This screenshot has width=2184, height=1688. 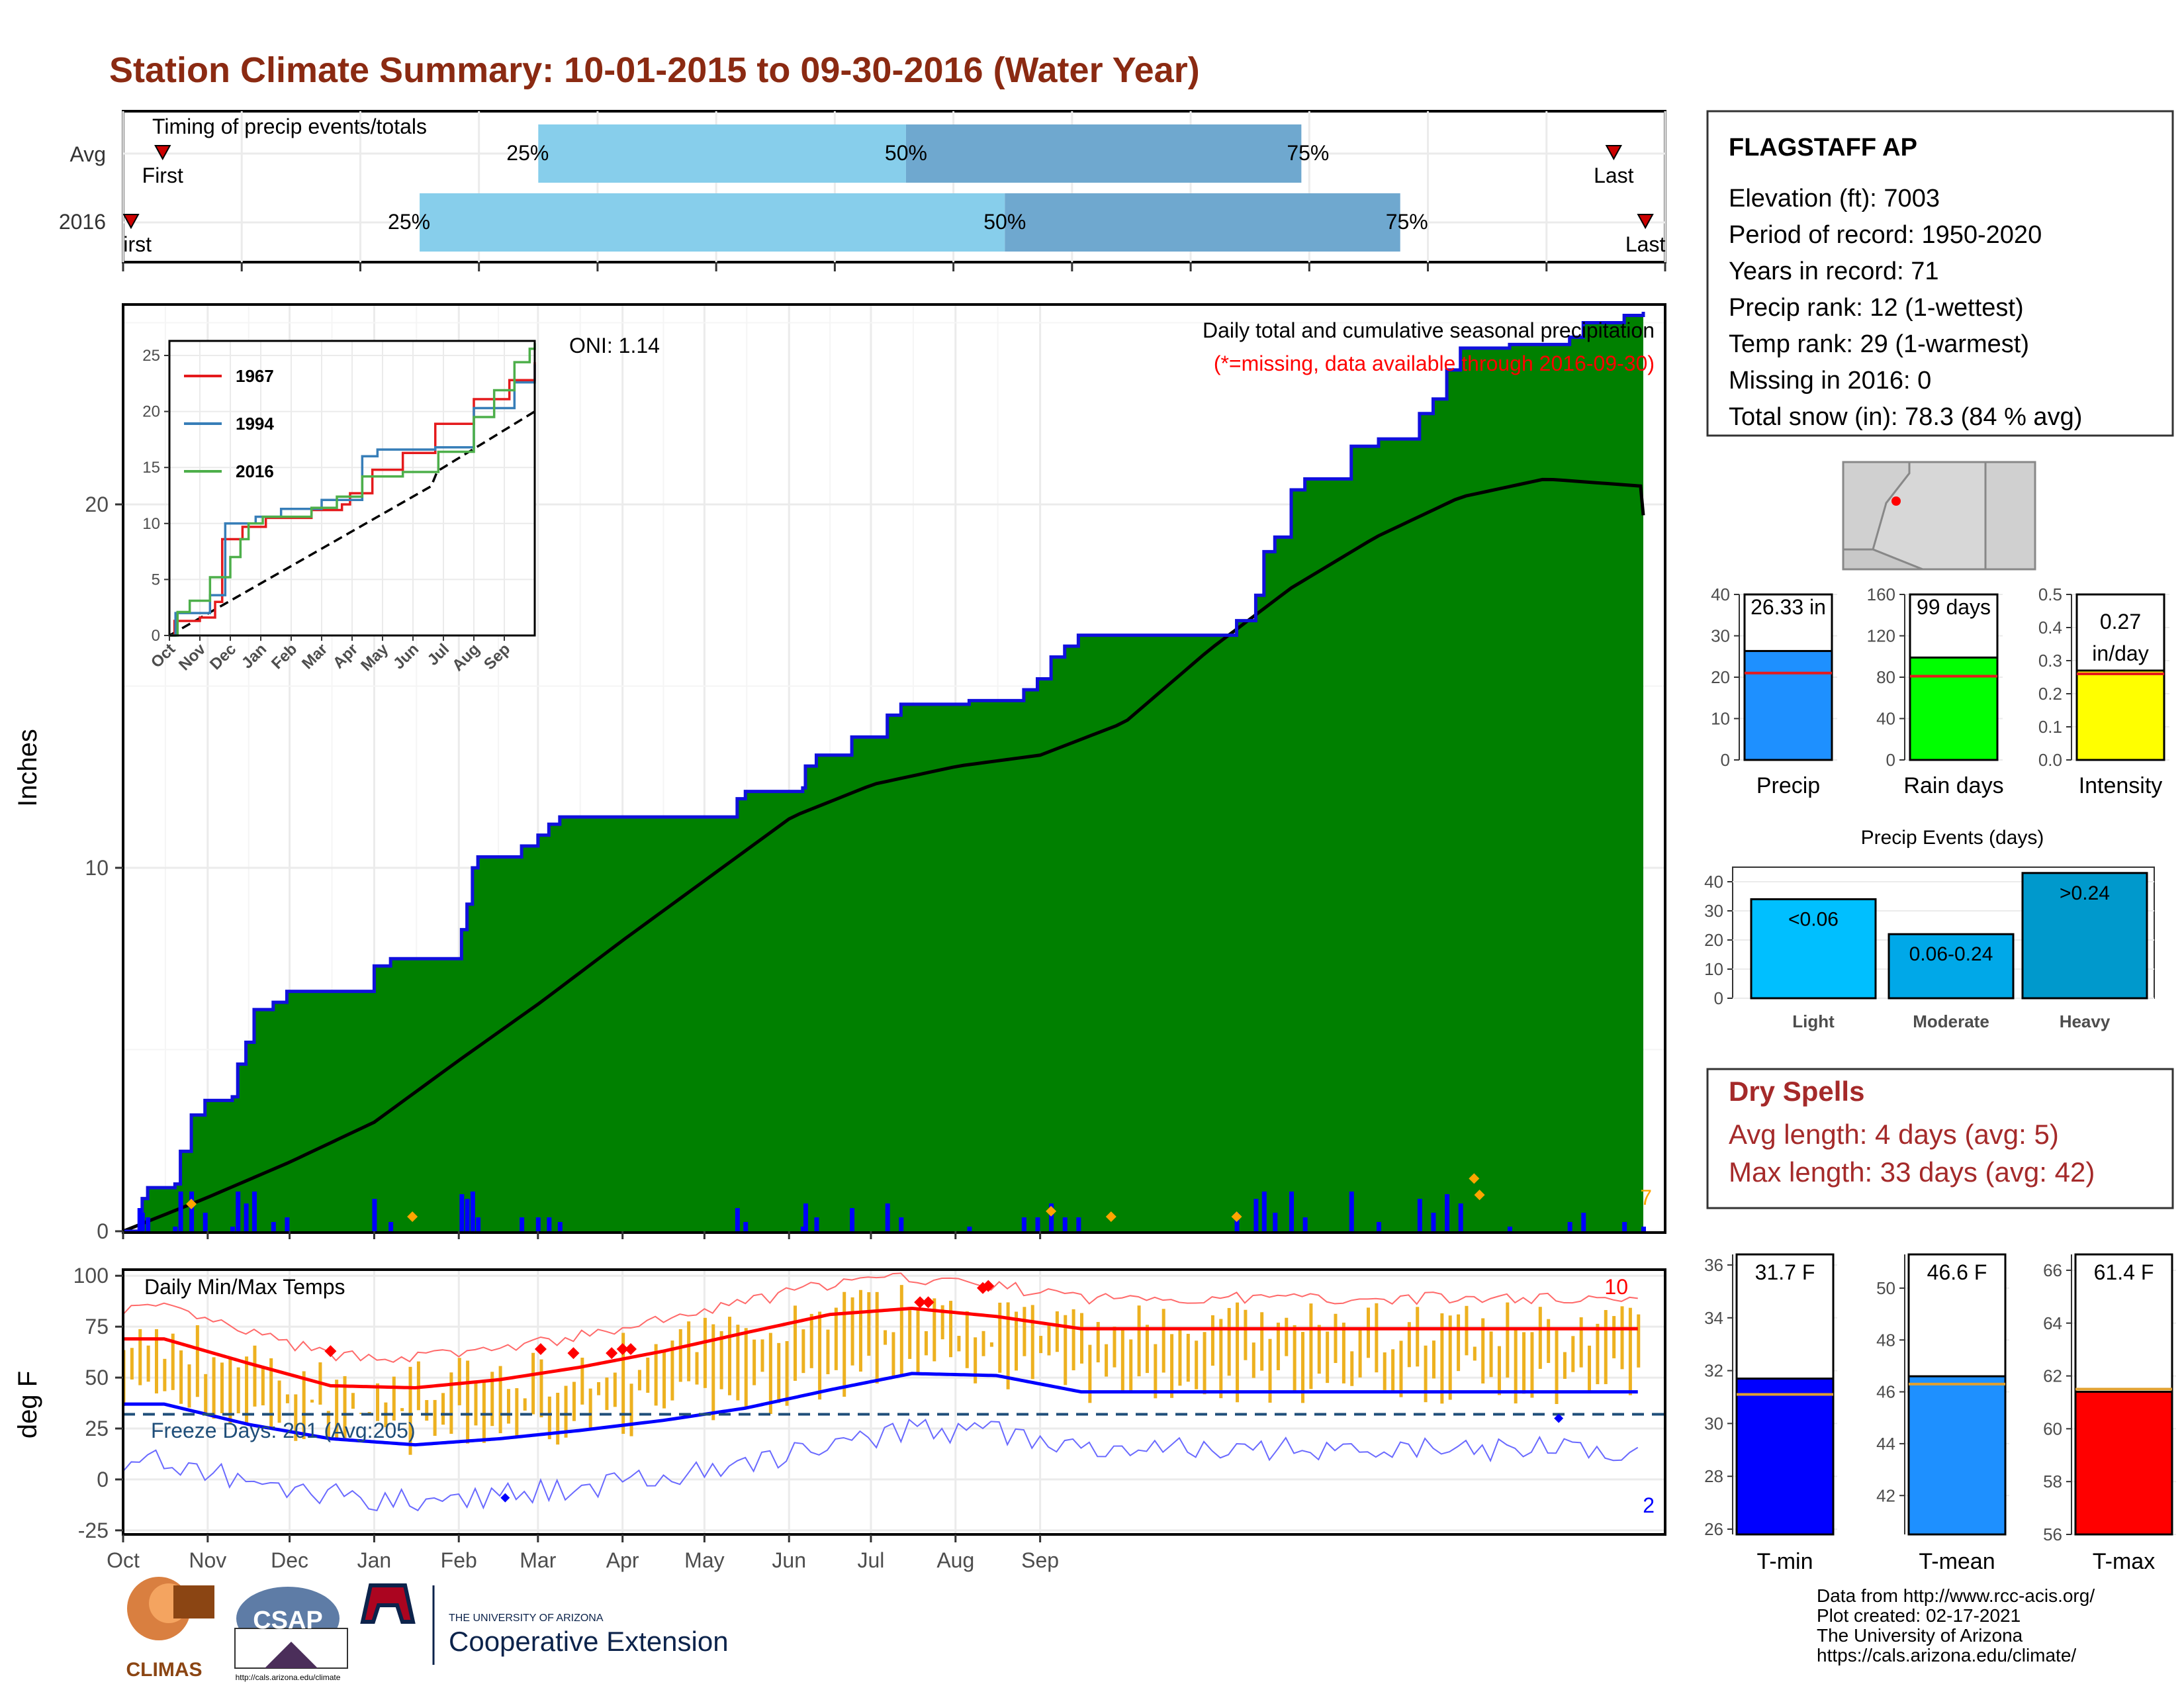 What do you see at coordinates (1720, 677) in the screenshot?
I see `summary-y-tick: 20` at bounding box center [1720, 677].